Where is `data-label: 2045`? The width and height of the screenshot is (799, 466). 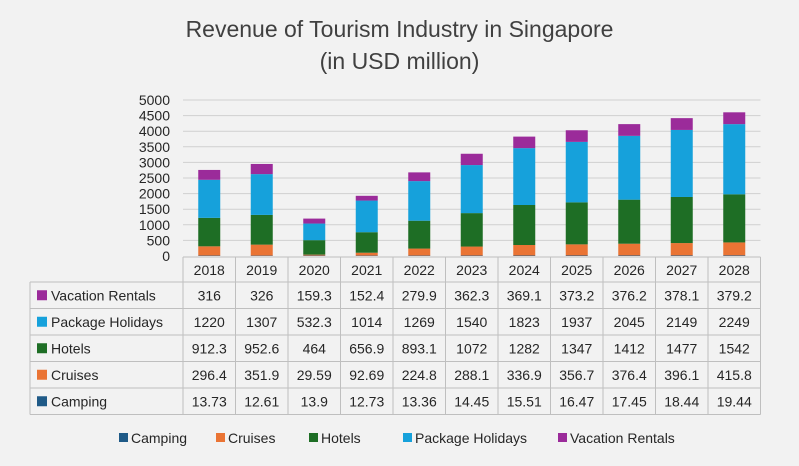 data-label: 2045 is located at coordinates (629, 322).